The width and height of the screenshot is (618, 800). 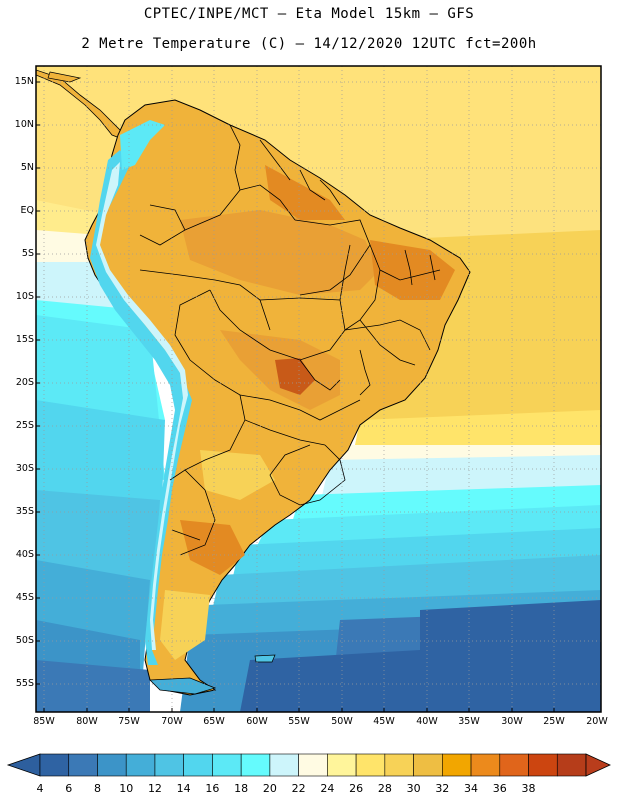 What do you see at coordinates (24, 339) in the screenshot?
I see `lat-label: 15S` at bounding box center [24, 339].